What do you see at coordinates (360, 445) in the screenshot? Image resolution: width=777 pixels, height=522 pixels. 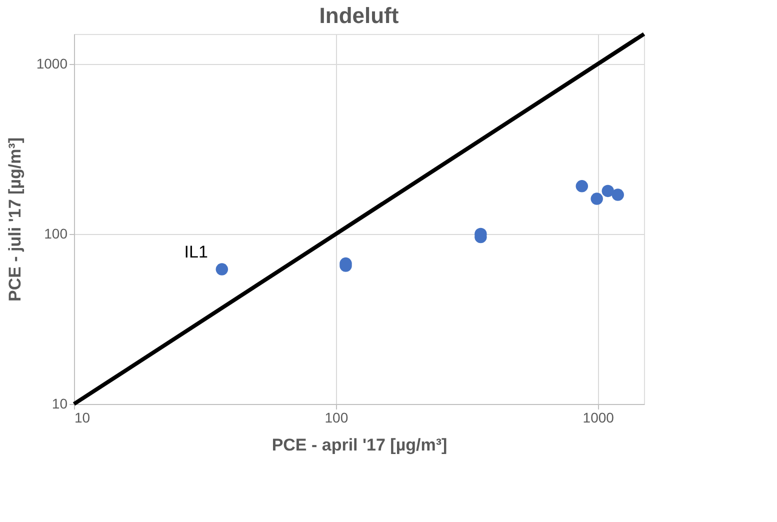 I see `x-axis-title: PCE - april '17 [µg/m³]` at bounding box center [360, 445].